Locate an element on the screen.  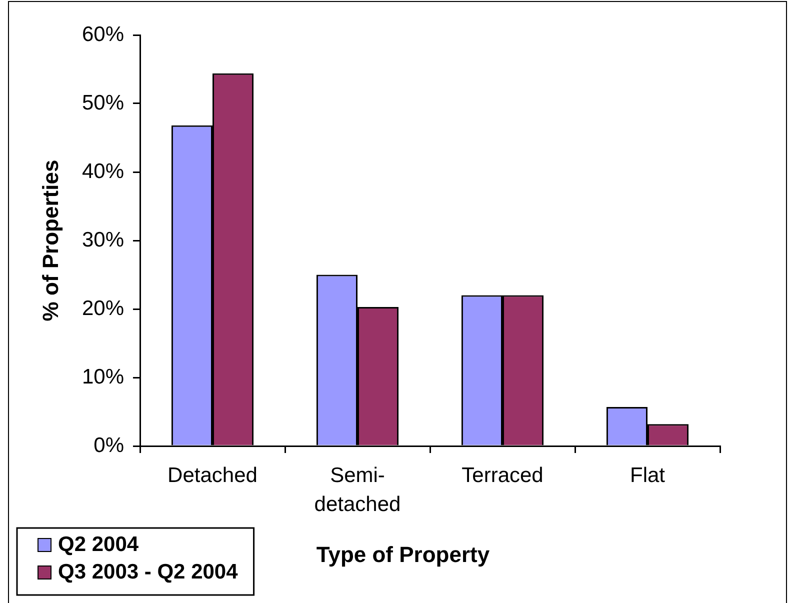
y-tick-label: 20% is located at coordinates (103, 308).